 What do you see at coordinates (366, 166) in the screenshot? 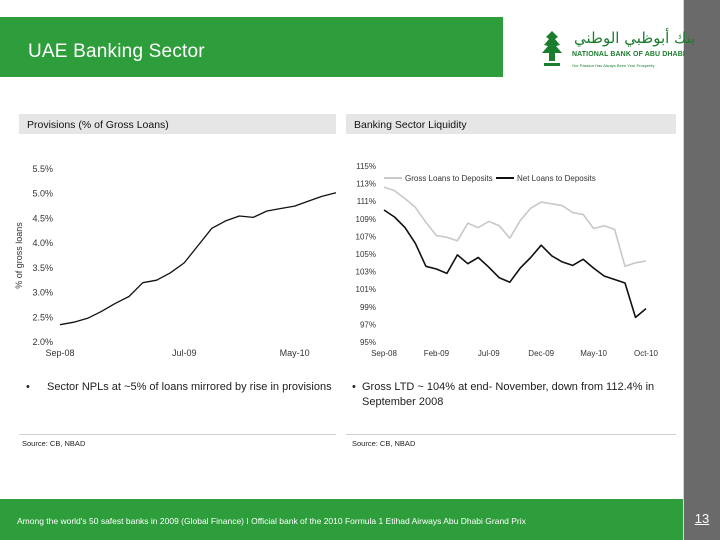
I see `y-tick-label: 115%` at bounding box center [366, 166].